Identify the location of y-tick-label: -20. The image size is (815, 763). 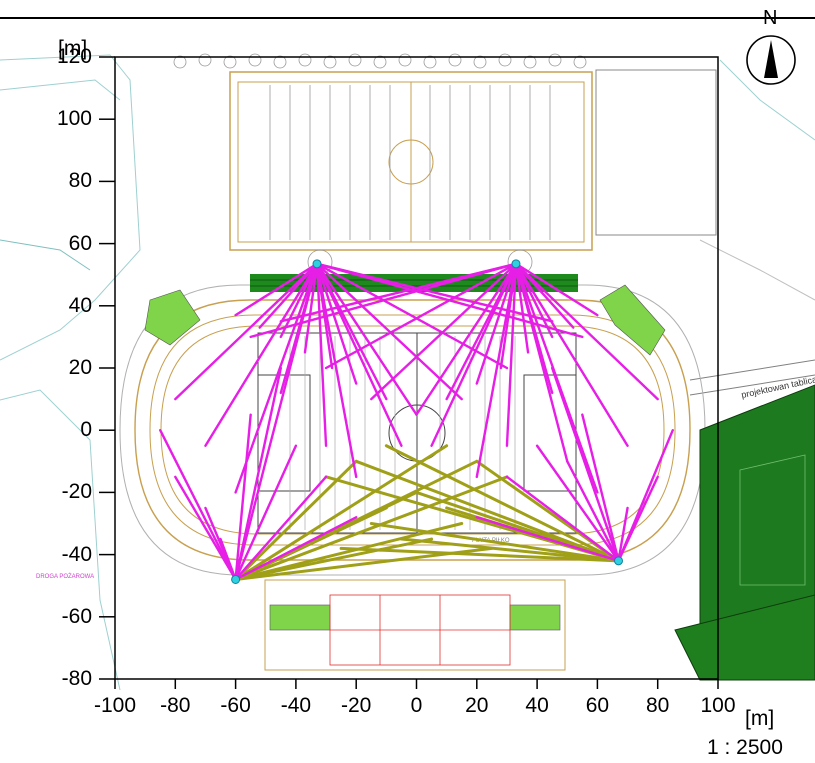
(76, 492).